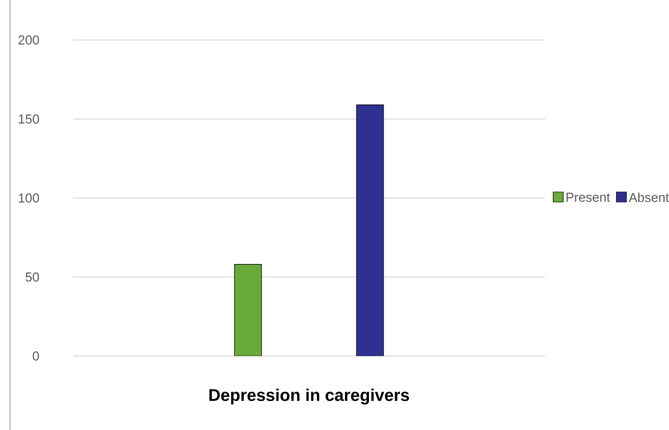 The width and height of the screenshot is (669, 430). I want to click on y-tick-label: 100, so click(28, 198).